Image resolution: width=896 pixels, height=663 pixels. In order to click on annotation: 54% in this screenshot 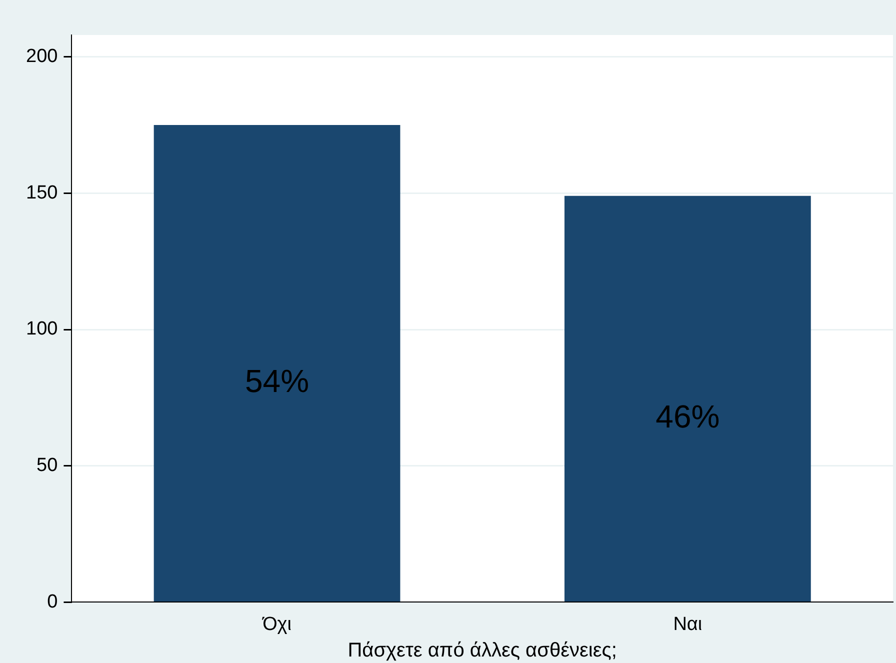, I will do `click(277, 381)`.